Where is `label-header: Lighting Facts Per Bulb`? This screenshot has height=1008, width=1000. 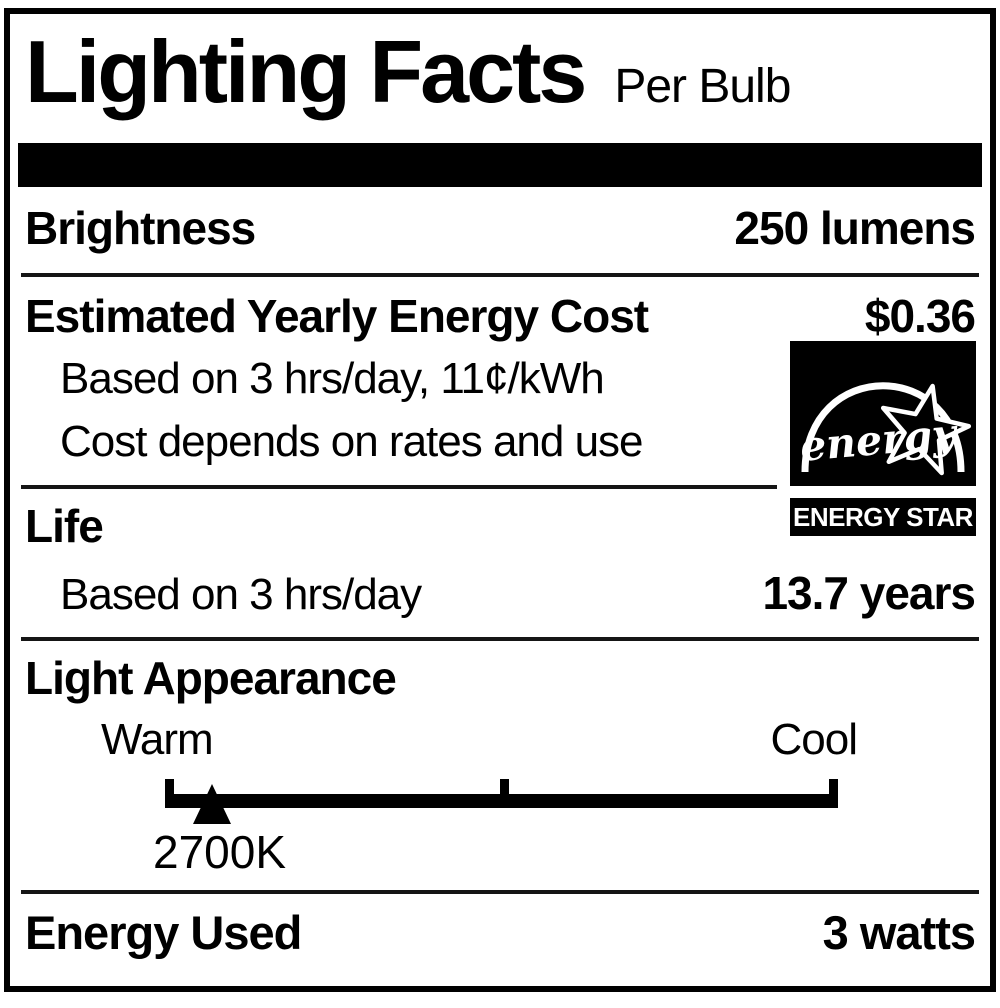
label-header: Lighting Facts Per Bulb is located at coordinates (500, 81).